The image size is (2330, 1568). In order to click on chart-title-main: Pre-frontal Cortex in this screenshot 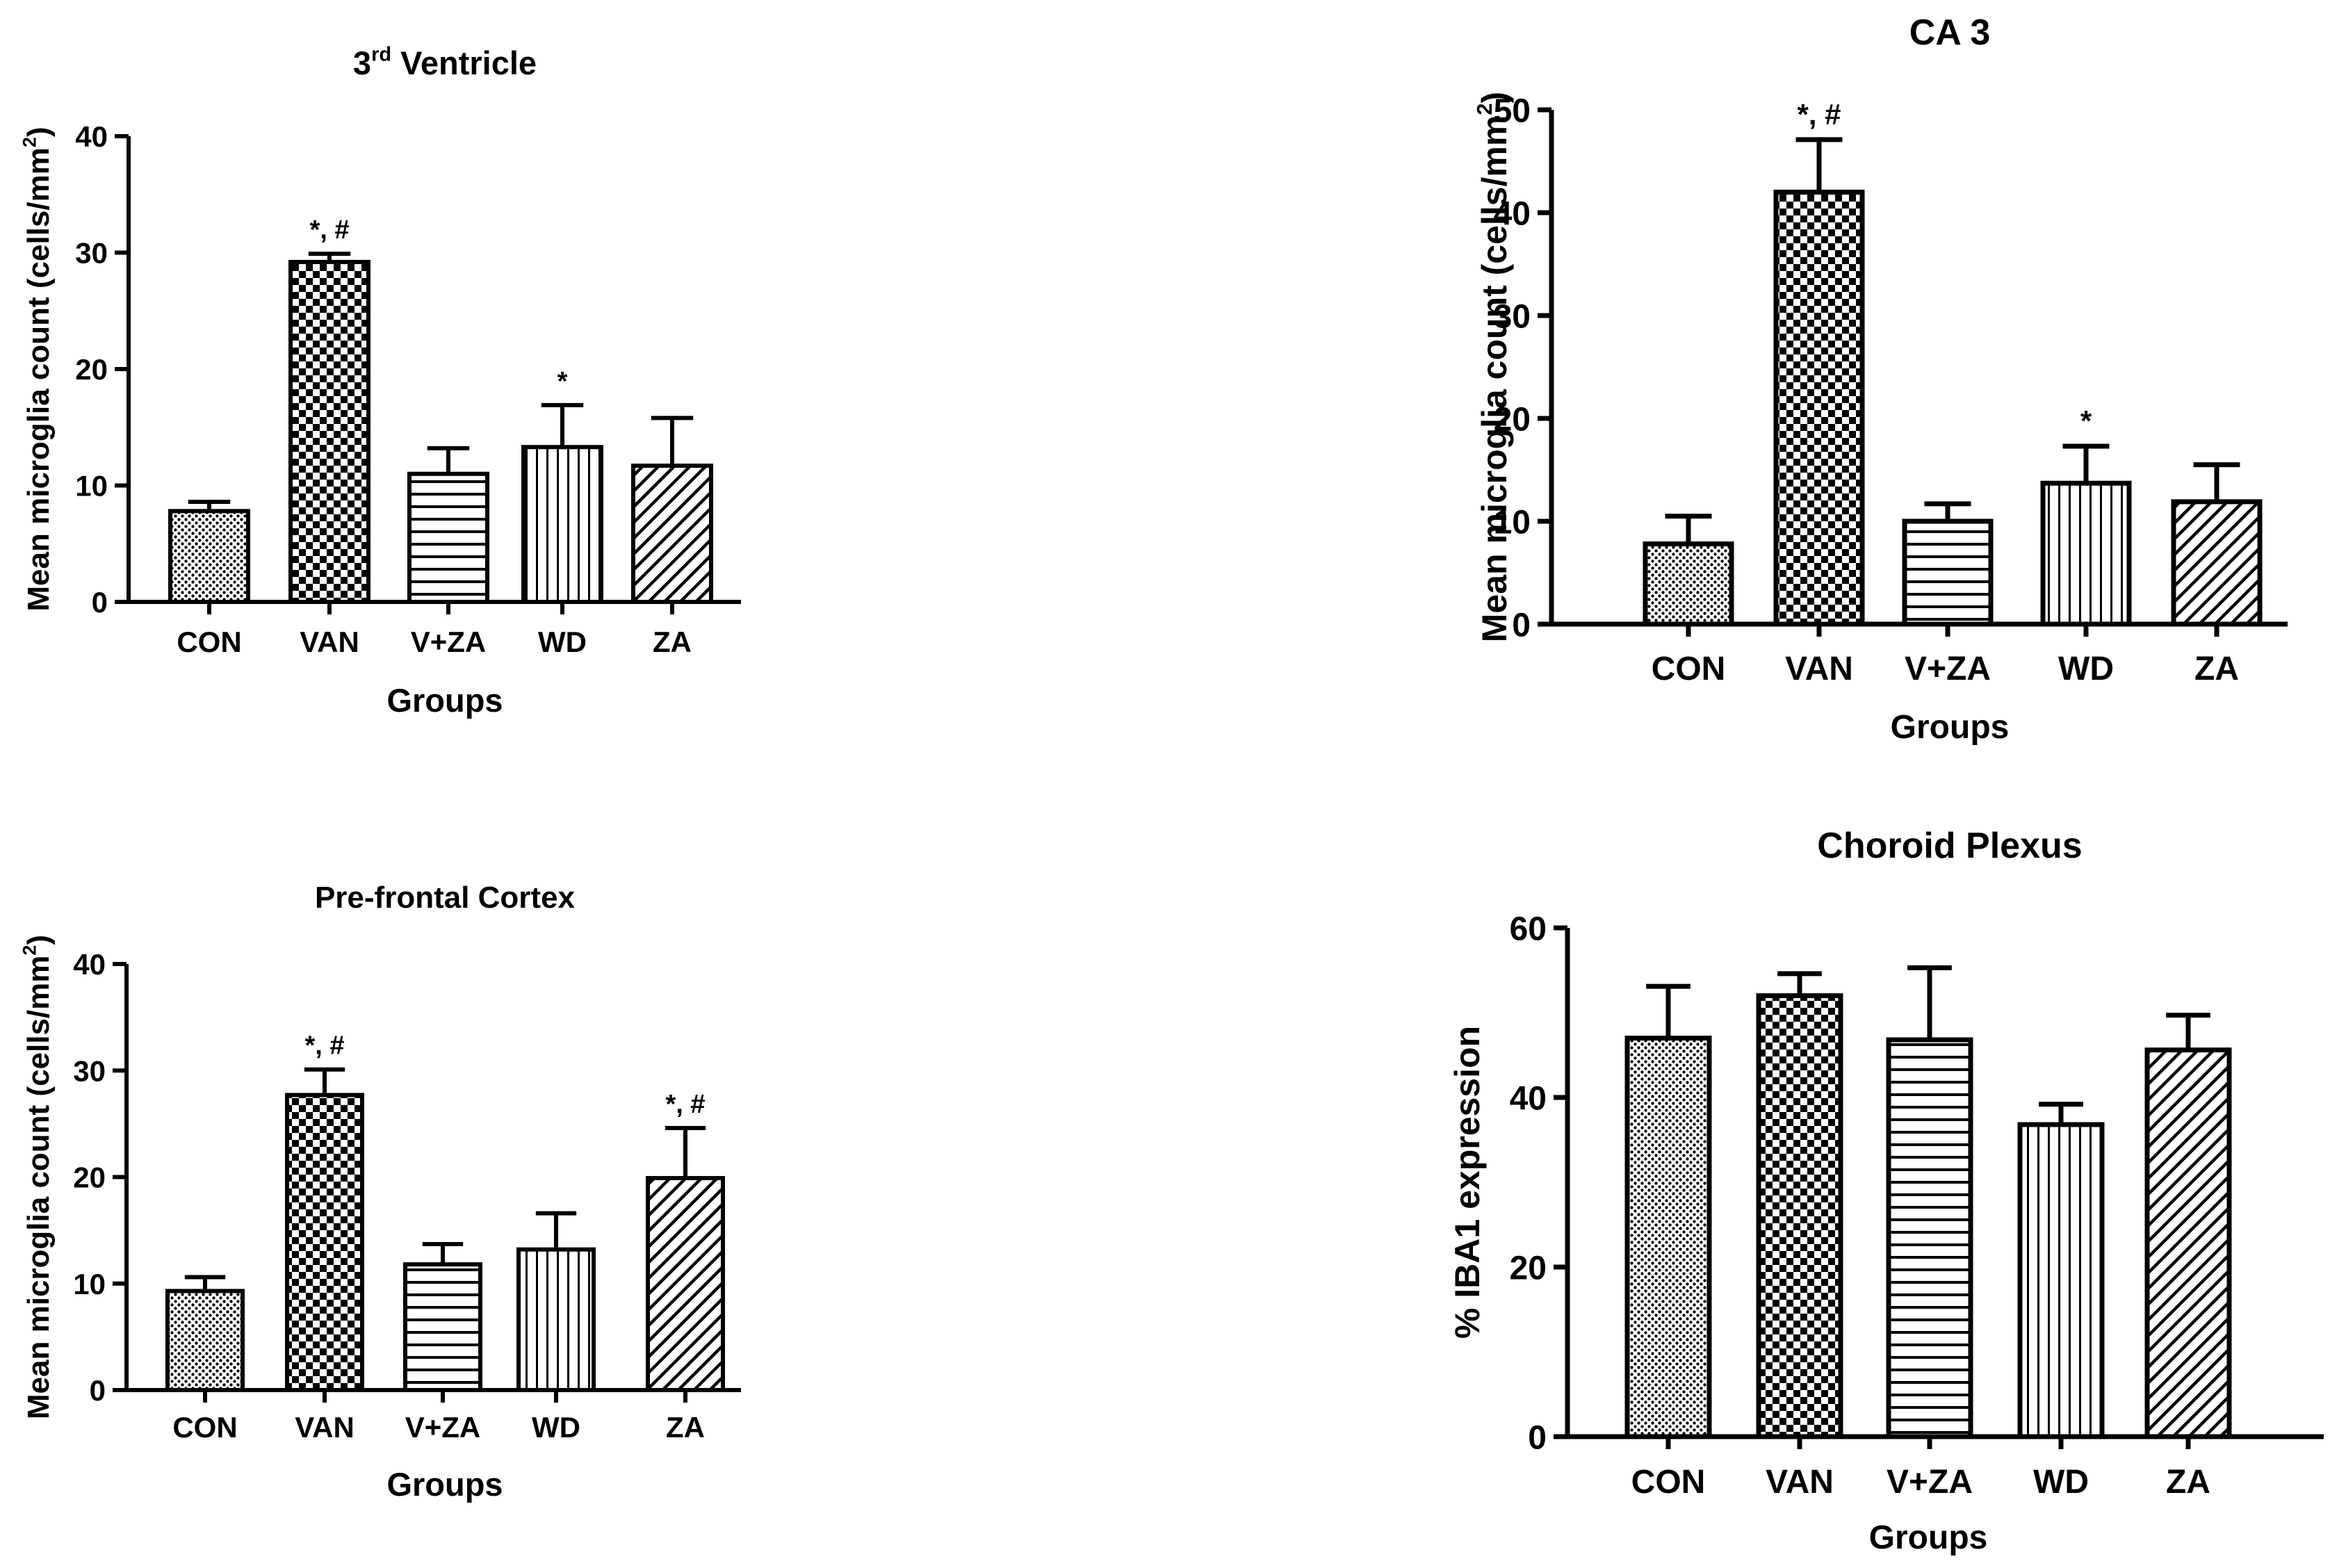, I will do `click(445, 898)`.